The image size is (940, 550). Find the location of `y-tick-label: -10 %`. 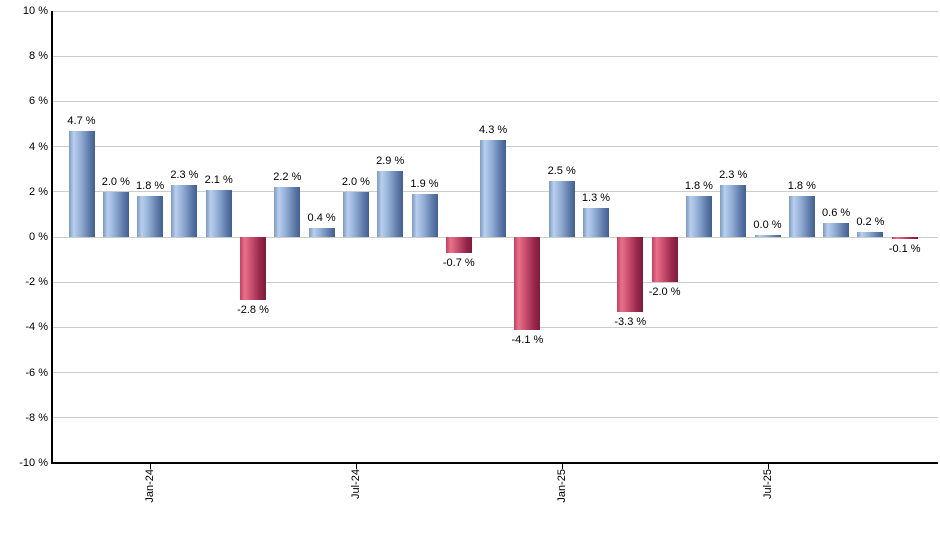

y-tick-label: -10 % is located at coordinates (33, 463).